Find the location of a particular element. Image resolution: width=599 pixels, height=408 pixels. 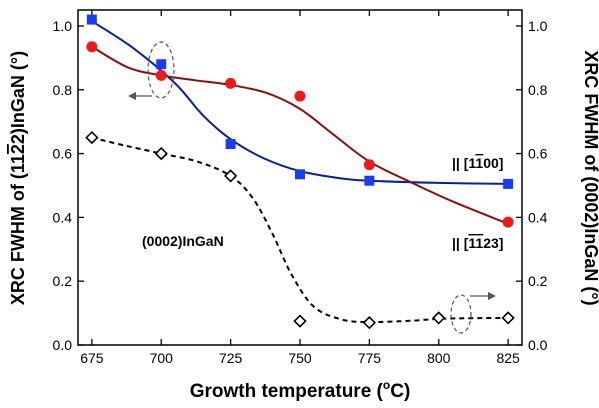

x-tick-label: 700 is located at coordinates (162, 358).